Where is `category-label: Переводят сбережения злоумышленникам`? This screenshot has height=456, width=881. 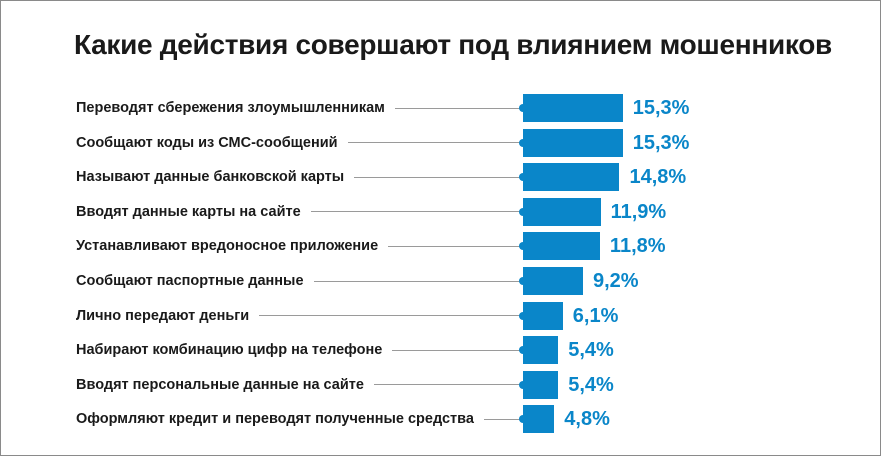
category-label: Переводят сбережения злоумышленникам is located at coordinates (230, 108).